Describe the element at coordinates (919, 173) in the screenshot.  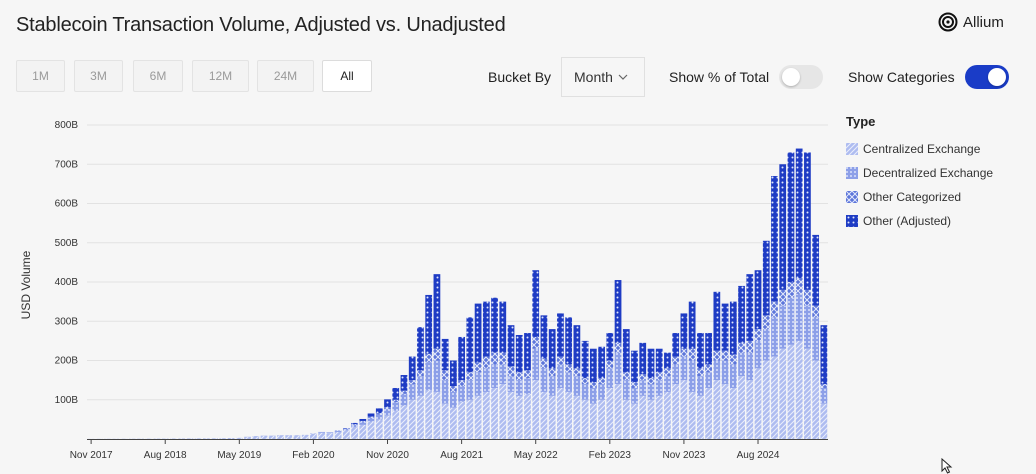
I see `legend-item-decentralized: Decentralized Exchange` at that location.